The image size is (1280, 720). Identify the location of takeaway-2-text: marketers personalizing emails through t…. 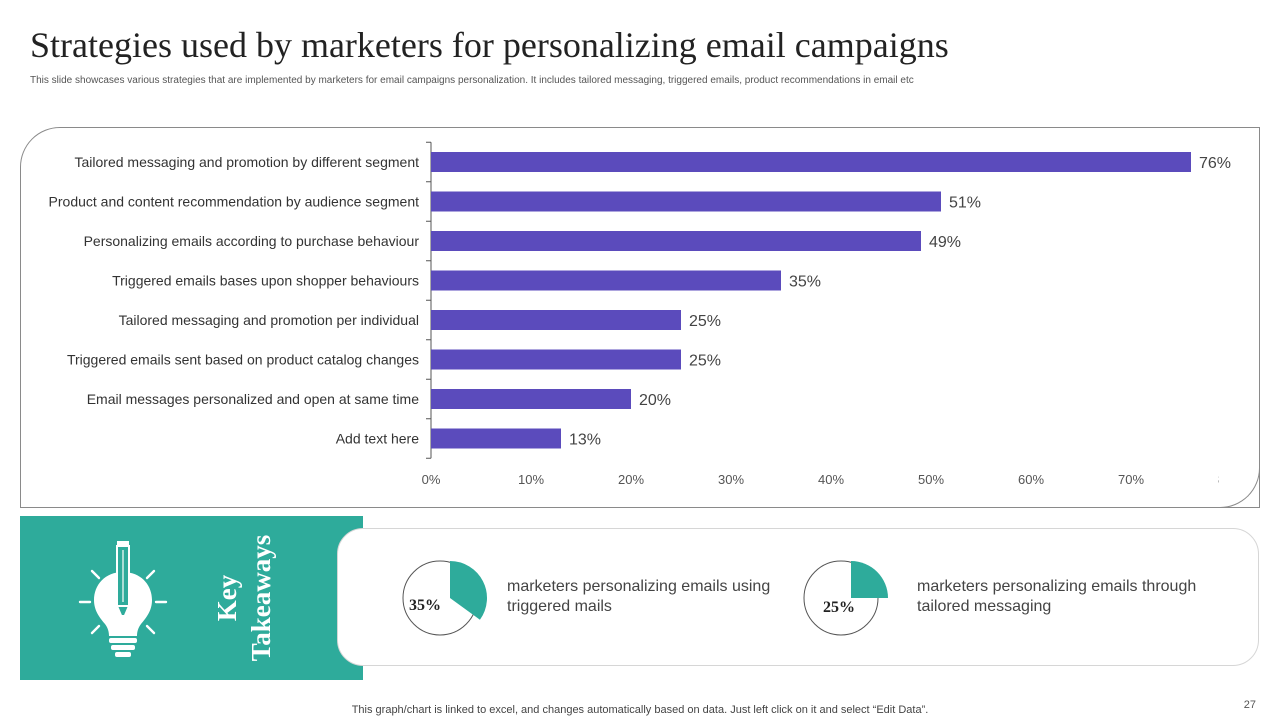
(1057, 596).